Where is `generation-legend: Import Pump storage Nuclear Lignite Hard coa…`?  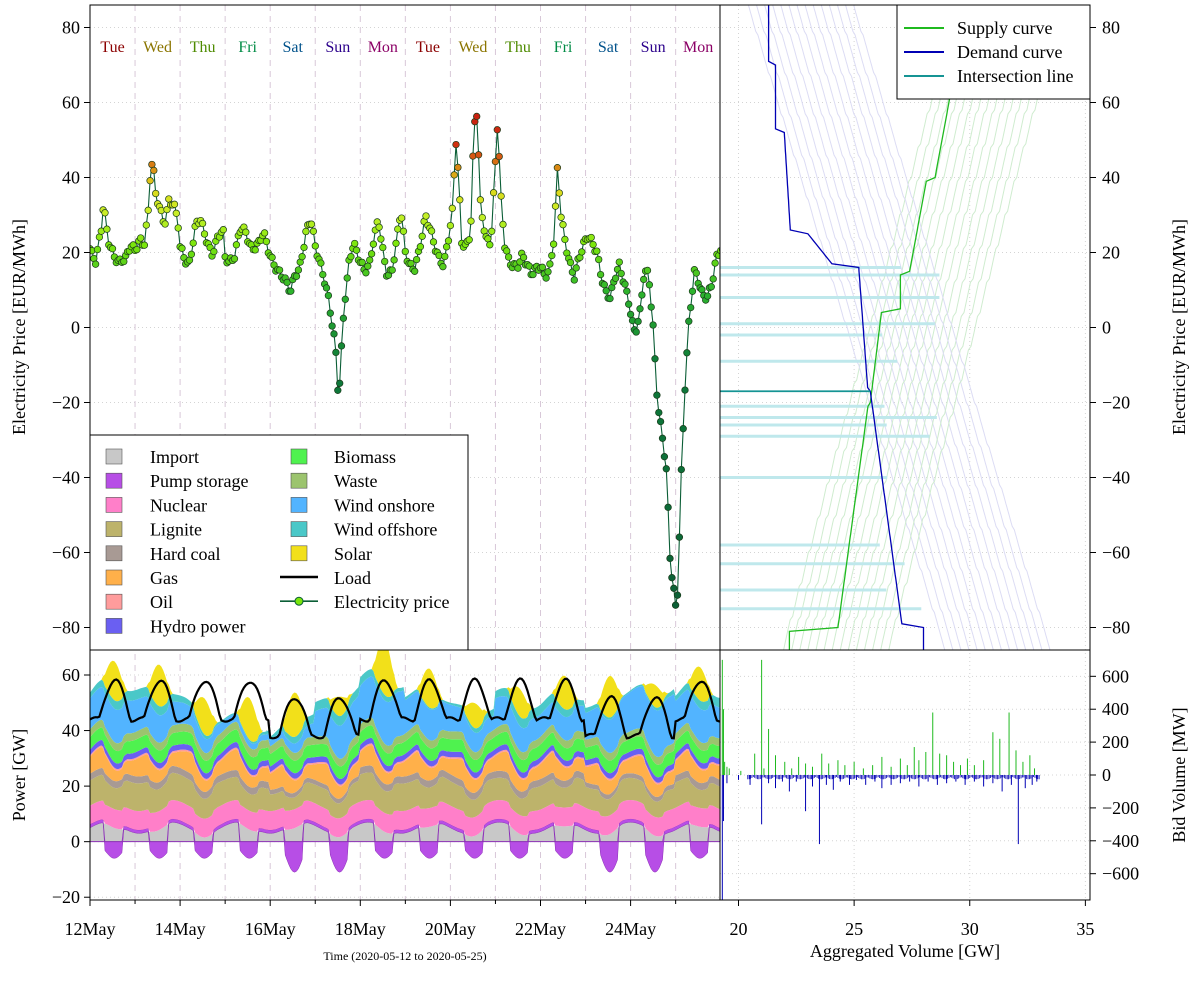
generation-legend: Import Pump storage Nuclear Lignite Hard coa… is located at coordinates (279, 542).